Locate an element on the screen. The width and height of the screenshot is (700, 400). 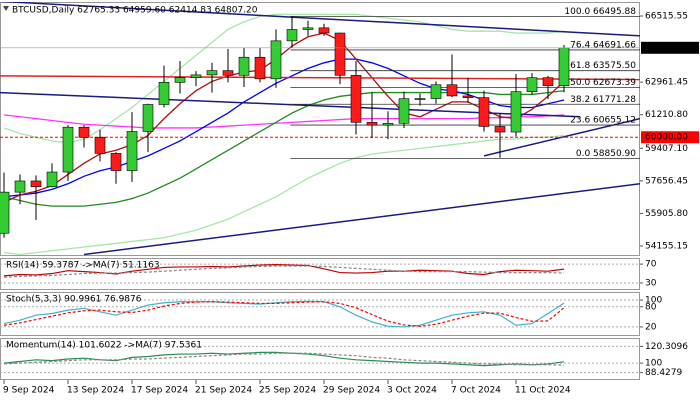
fib-label: 50.0 62673.39 is located at coordinates (603, 83).